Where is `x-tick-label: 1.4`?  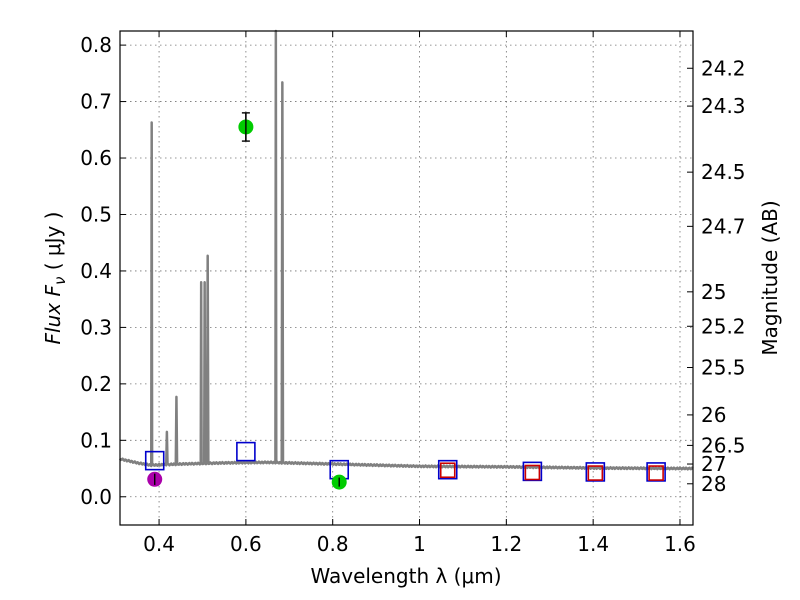
x-tick-label: 1.4 is located at coordinates (593, 544).